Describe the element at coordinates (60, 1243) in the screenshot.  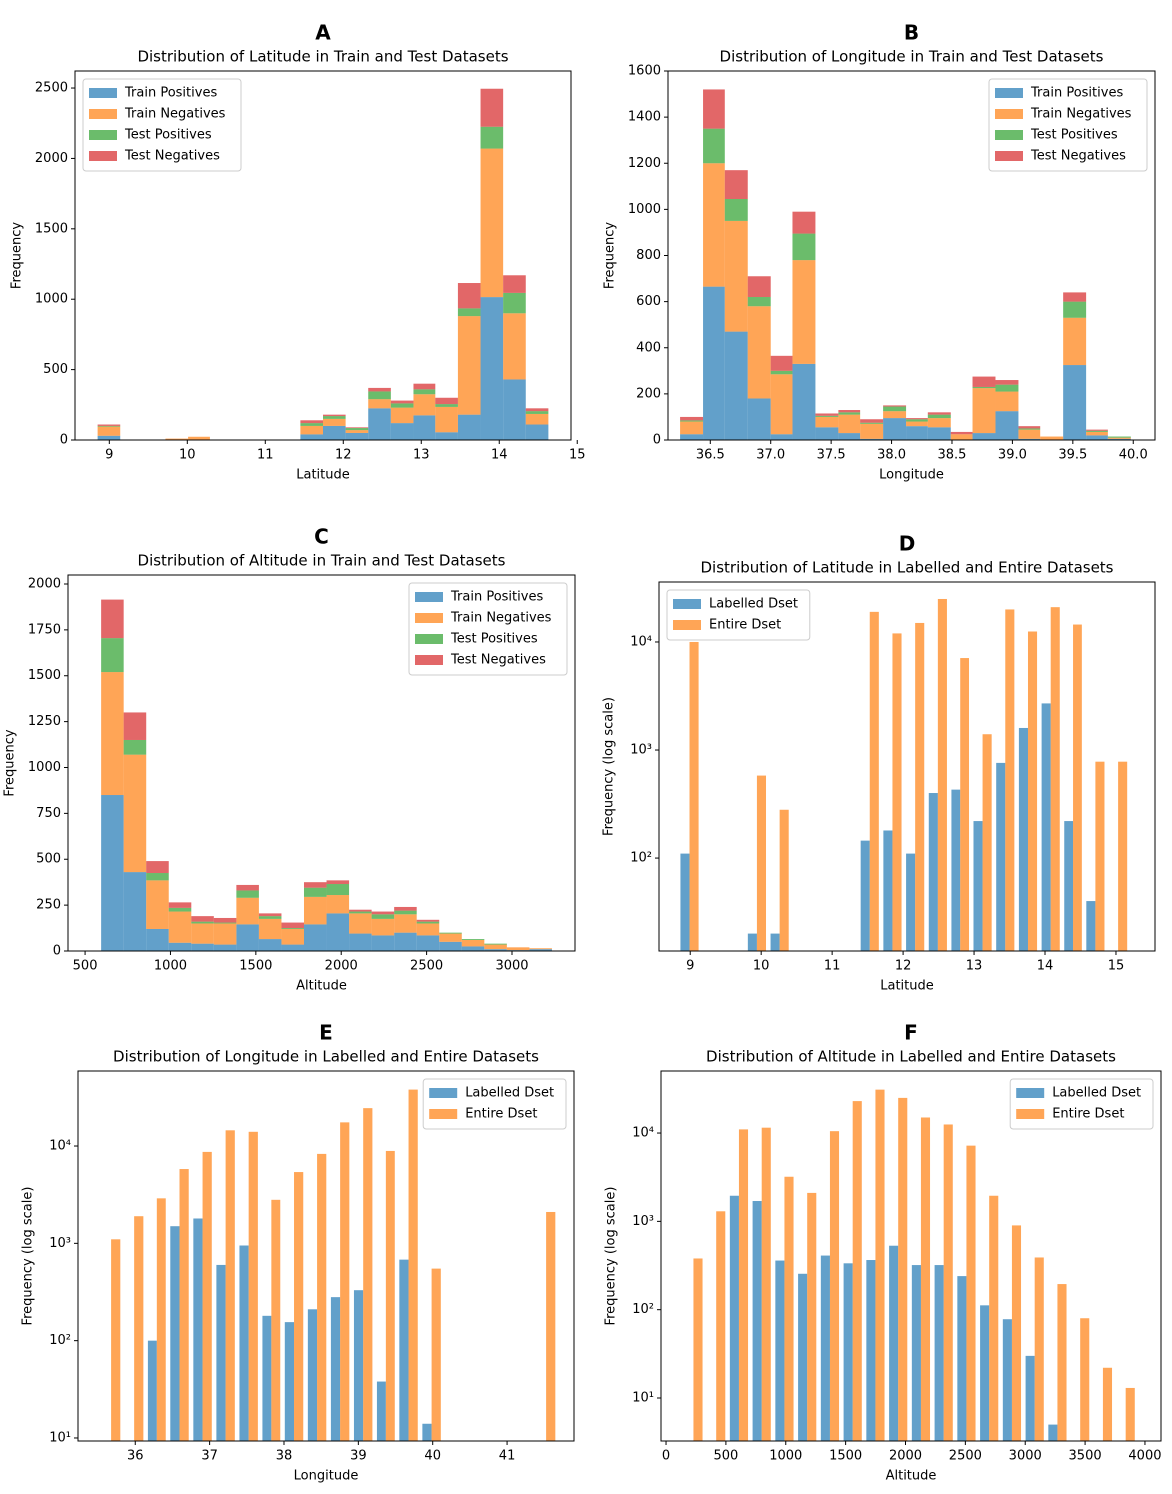
I see `y-tick-label: 10³` at that location.